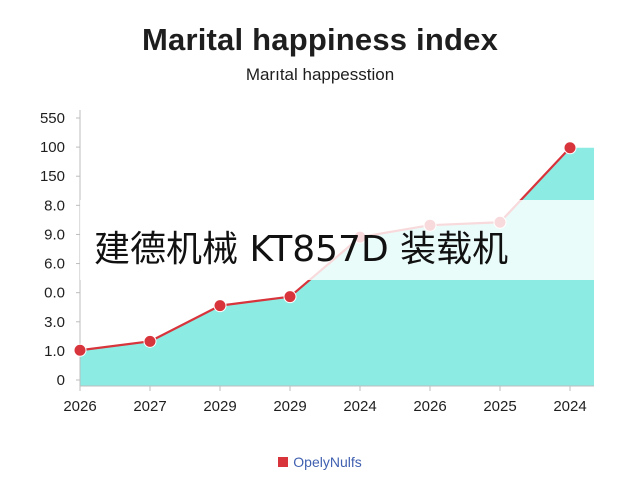 The height and width of the screenshot is (480, 640). I want to click on watermark-banner, so click(337, 240).